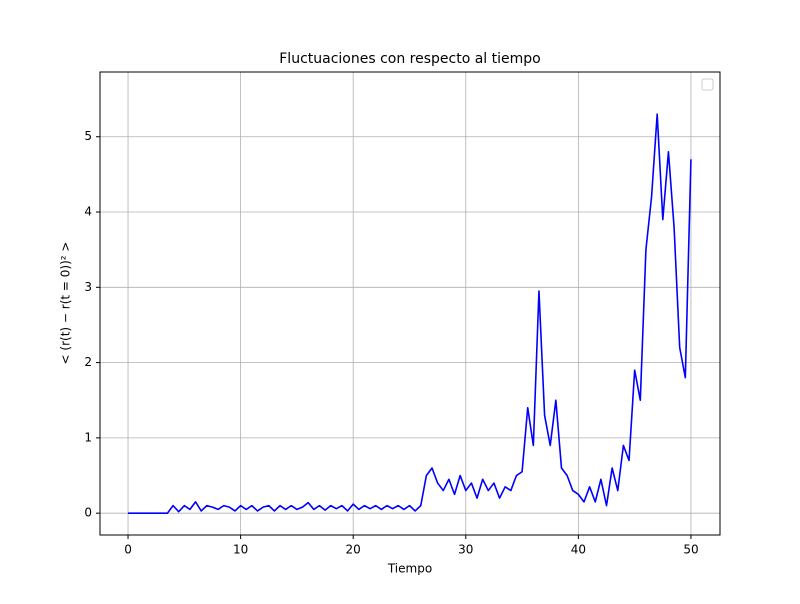  What do you see at coordinates (128, 550) in the screenshot?
I see `x-tick-label: 0` at bounding box center [128, 550].